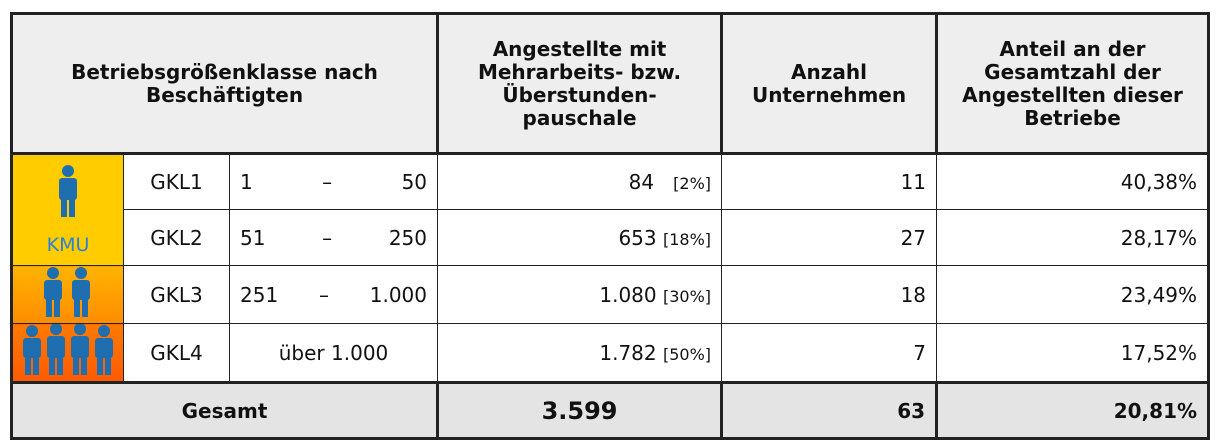 The width and height of the screenshot is (1220, 442). What do you see at coordinates (225, 410) in the screenshot?
I see `cell: Gesamt` at bounding box center [225, 410].